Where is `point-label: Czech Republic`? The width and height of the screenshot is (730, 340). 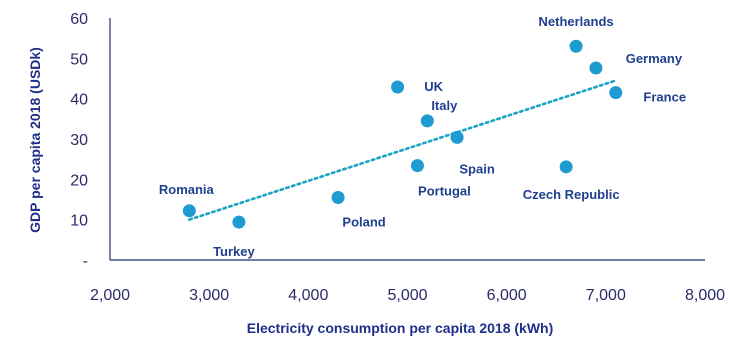
point-label: Czech Republic is located at coordinates (571, 194).